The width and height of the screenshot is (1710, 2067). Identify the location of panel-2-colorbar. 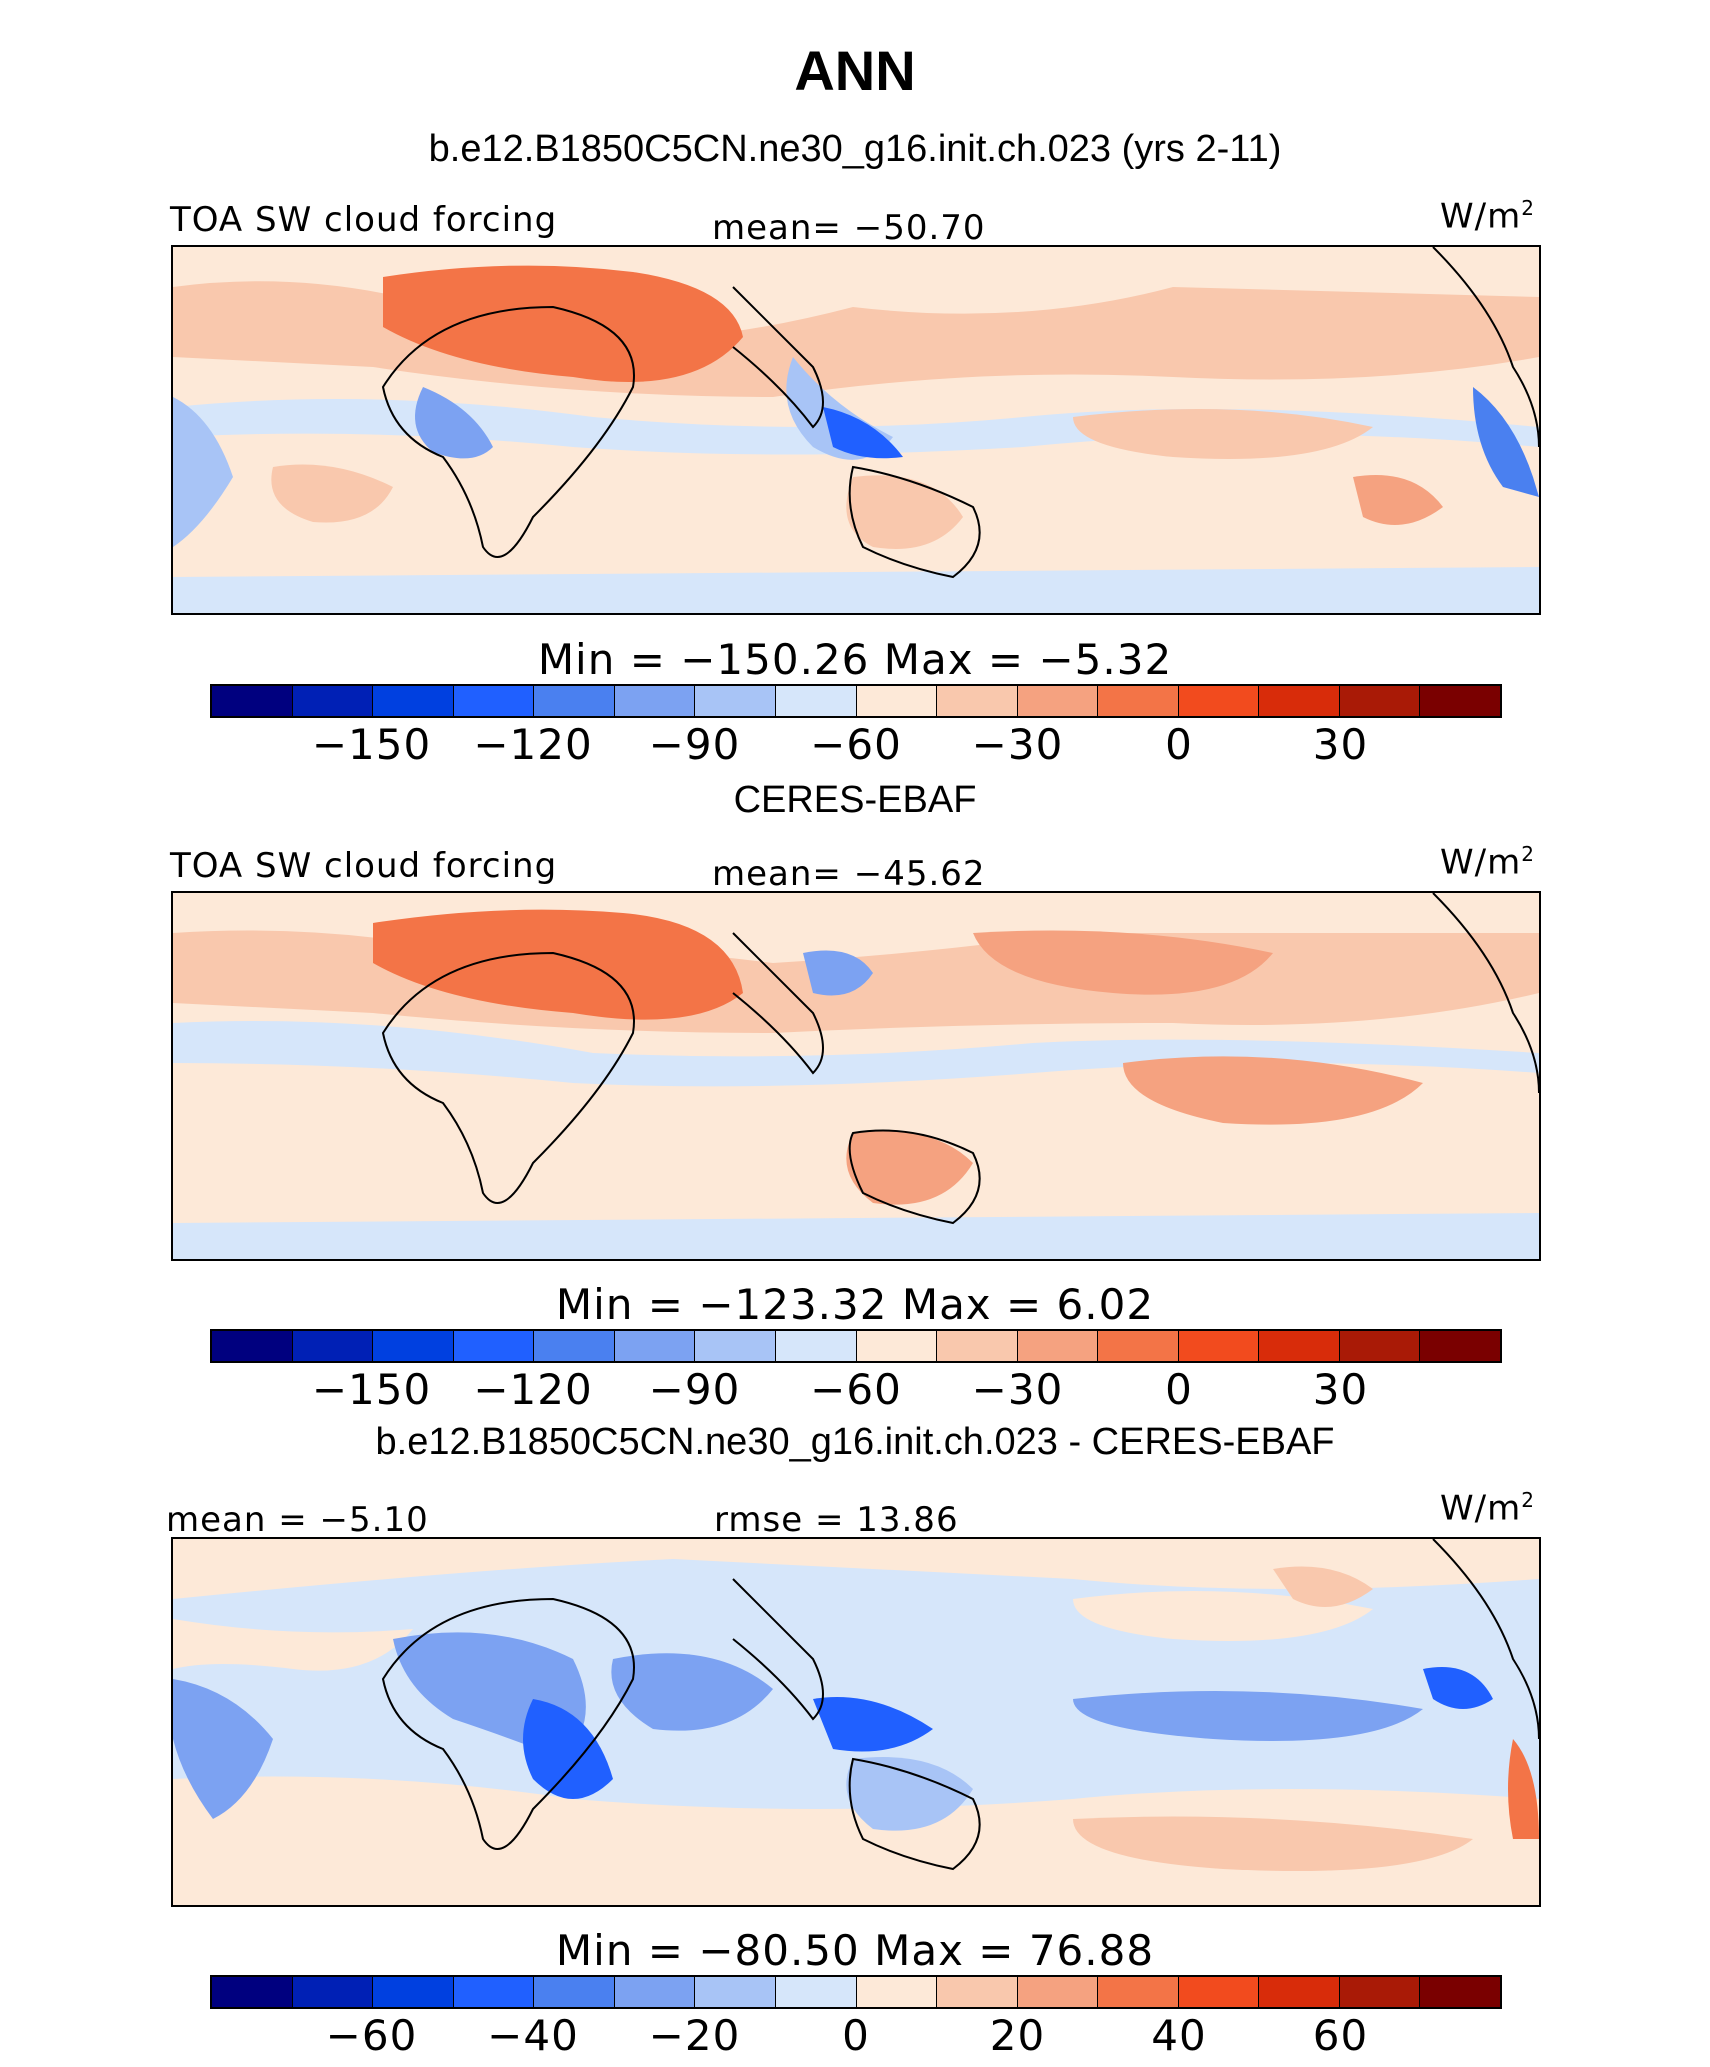
(856, 1346).